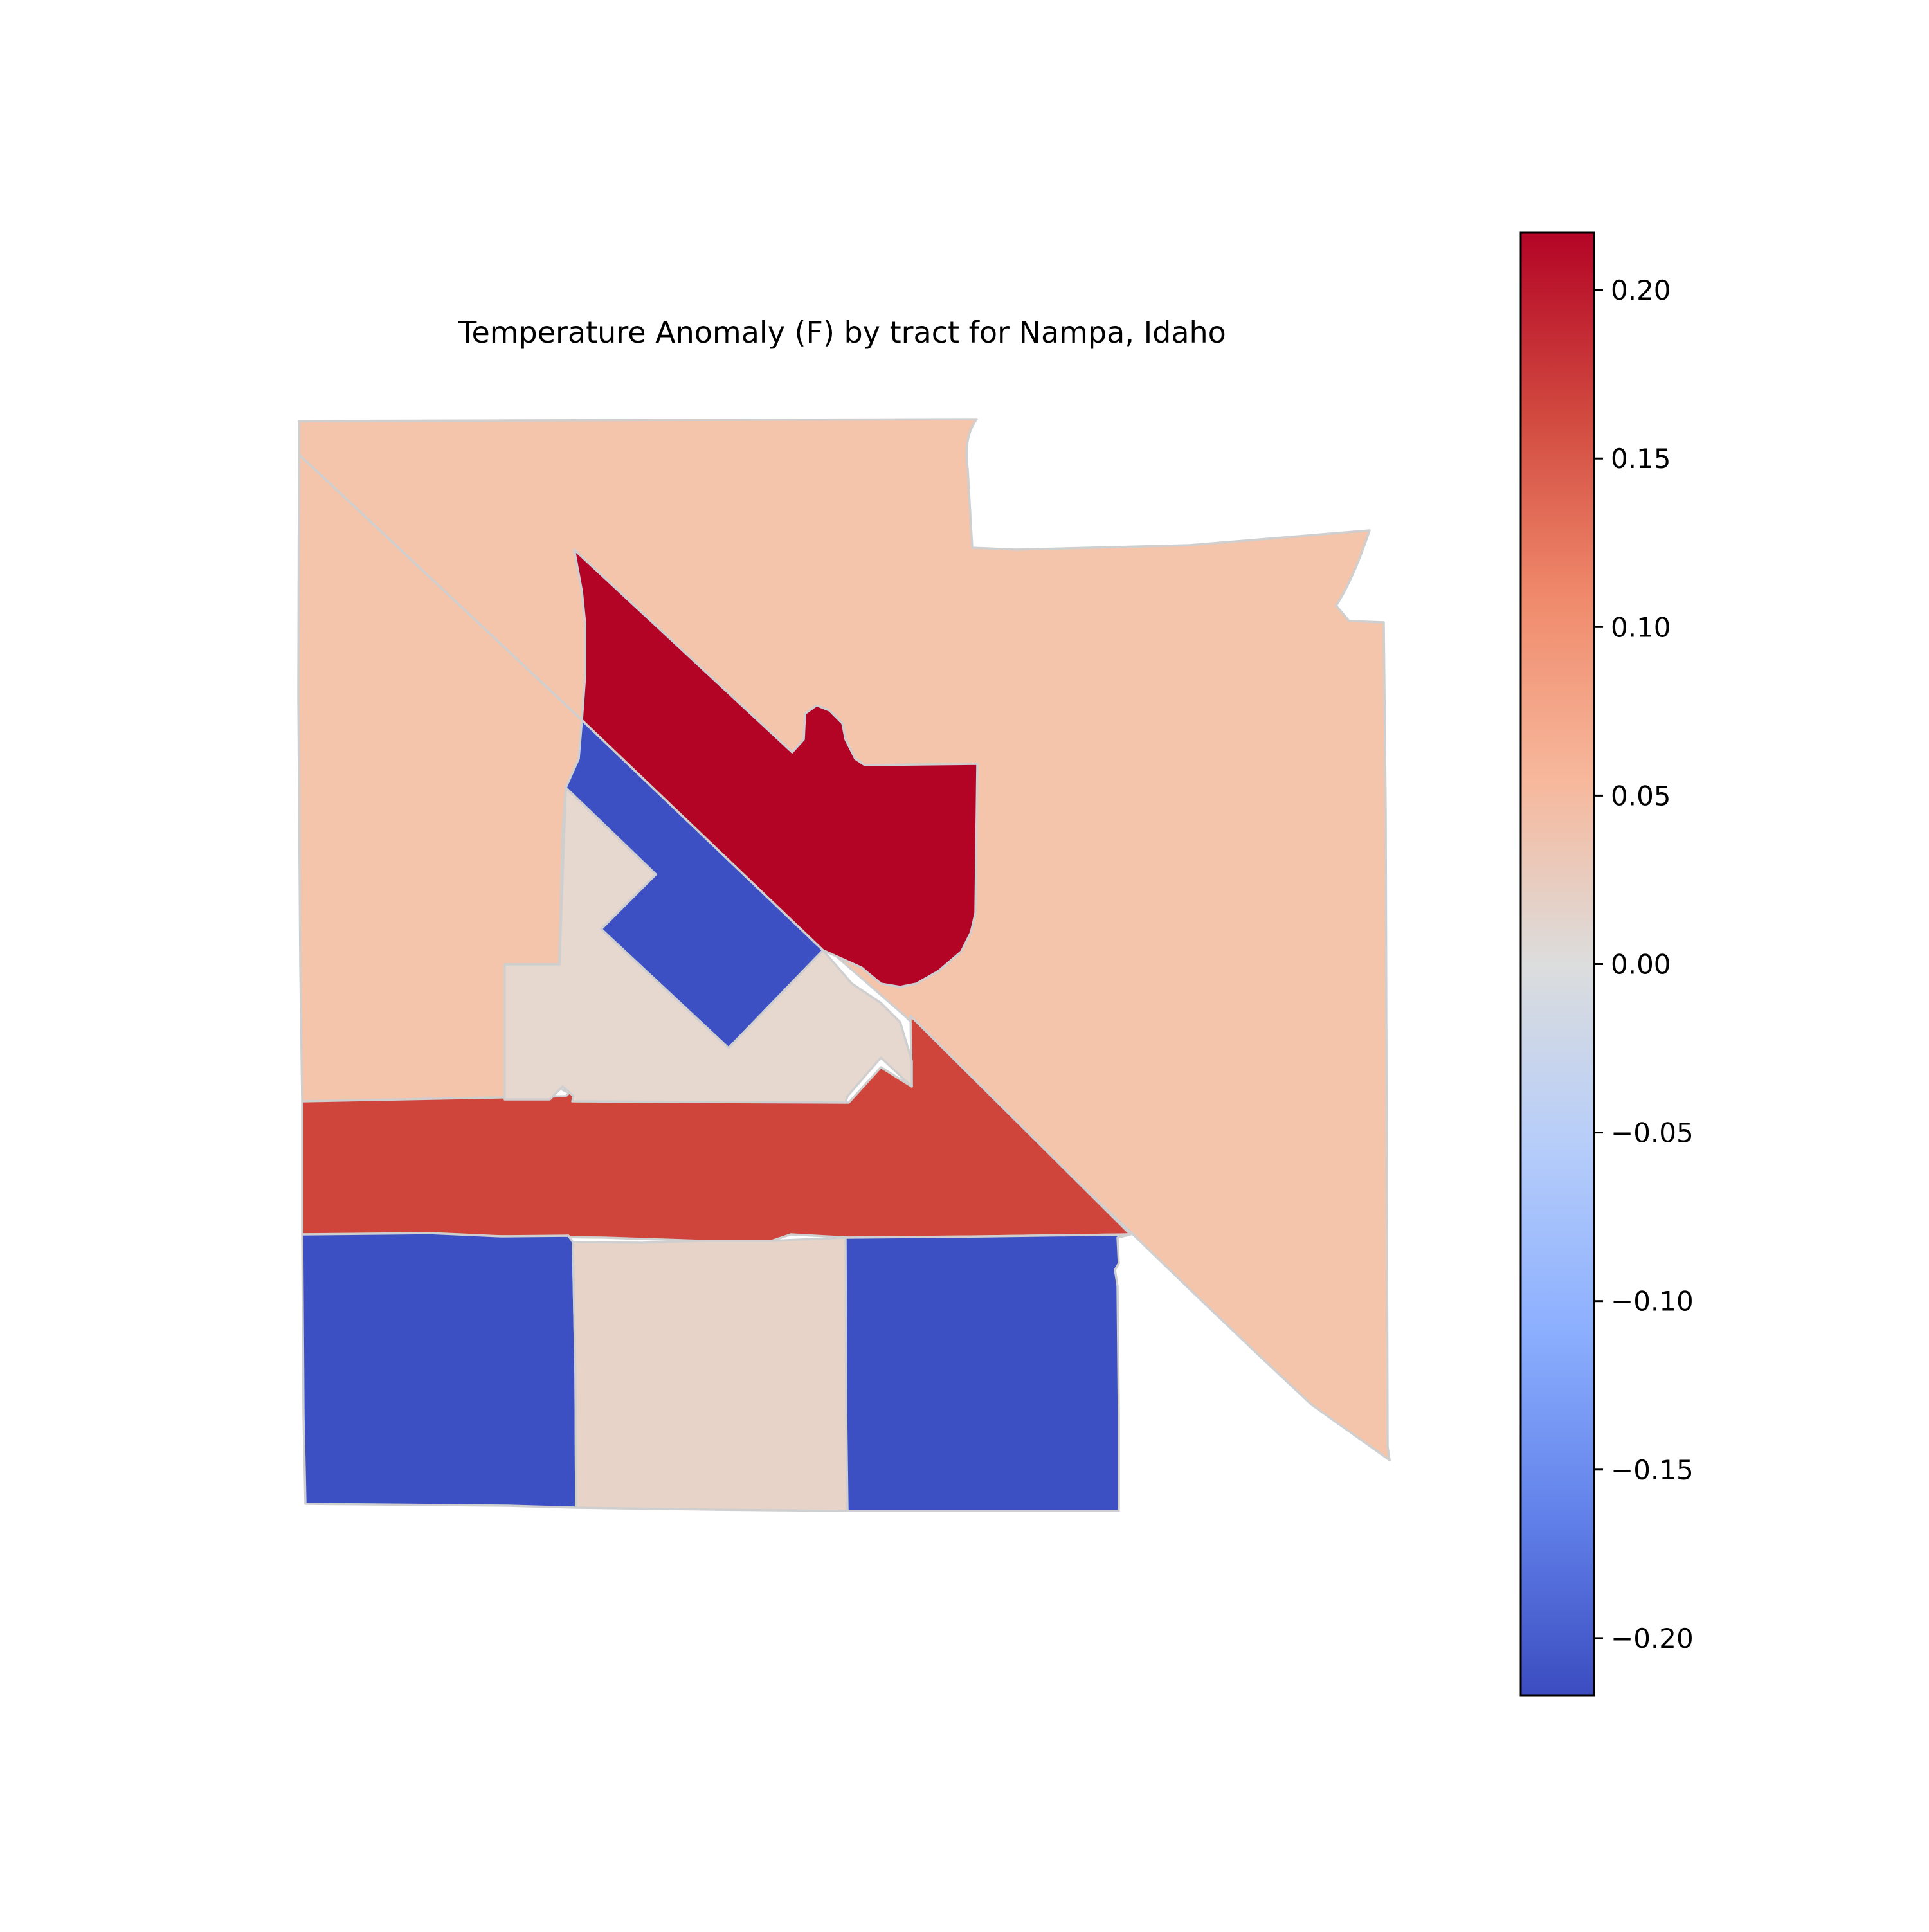 This screenshot has width=1929, height=1932. I want to click on colorbar-tick-label: −0.05, so click(1652, 1133).